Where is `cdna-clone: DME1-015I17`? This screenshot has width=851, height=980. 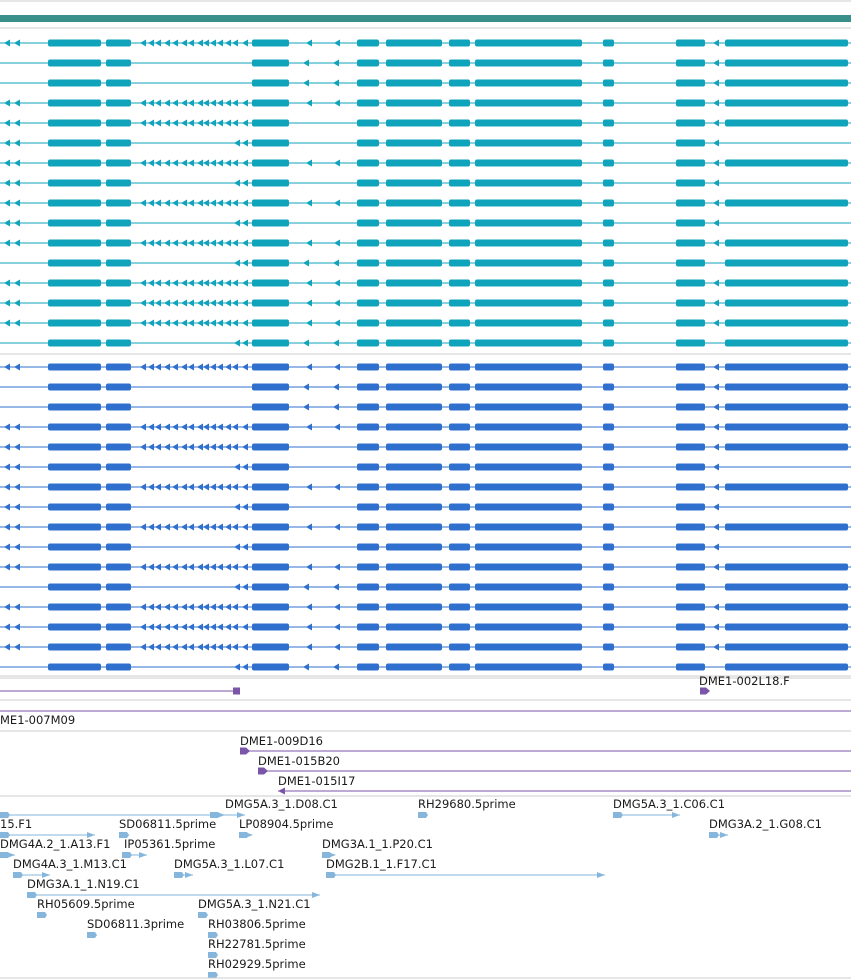 cdna-clone: DME1-015I17 is located at coordinates (564, 784).